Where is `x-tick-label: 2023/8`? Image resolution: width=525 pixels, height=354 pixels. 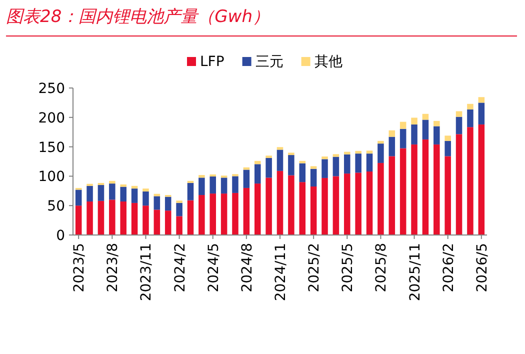
x-tick-label: 2023/8 is located at coordinates (113, 267).